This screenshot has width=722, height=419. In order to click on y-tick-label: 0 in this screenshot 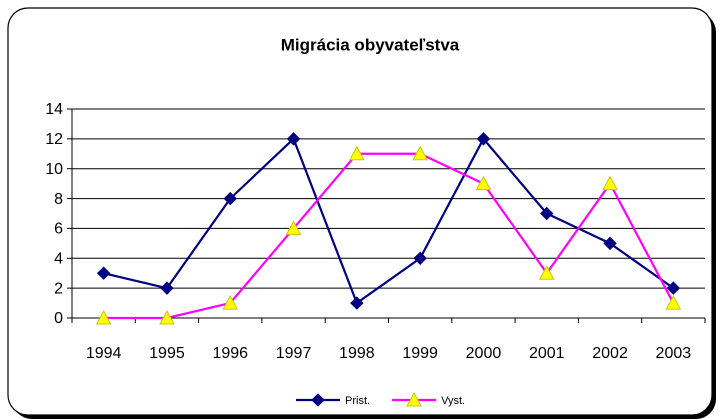, I will do `click(58, 318)`.